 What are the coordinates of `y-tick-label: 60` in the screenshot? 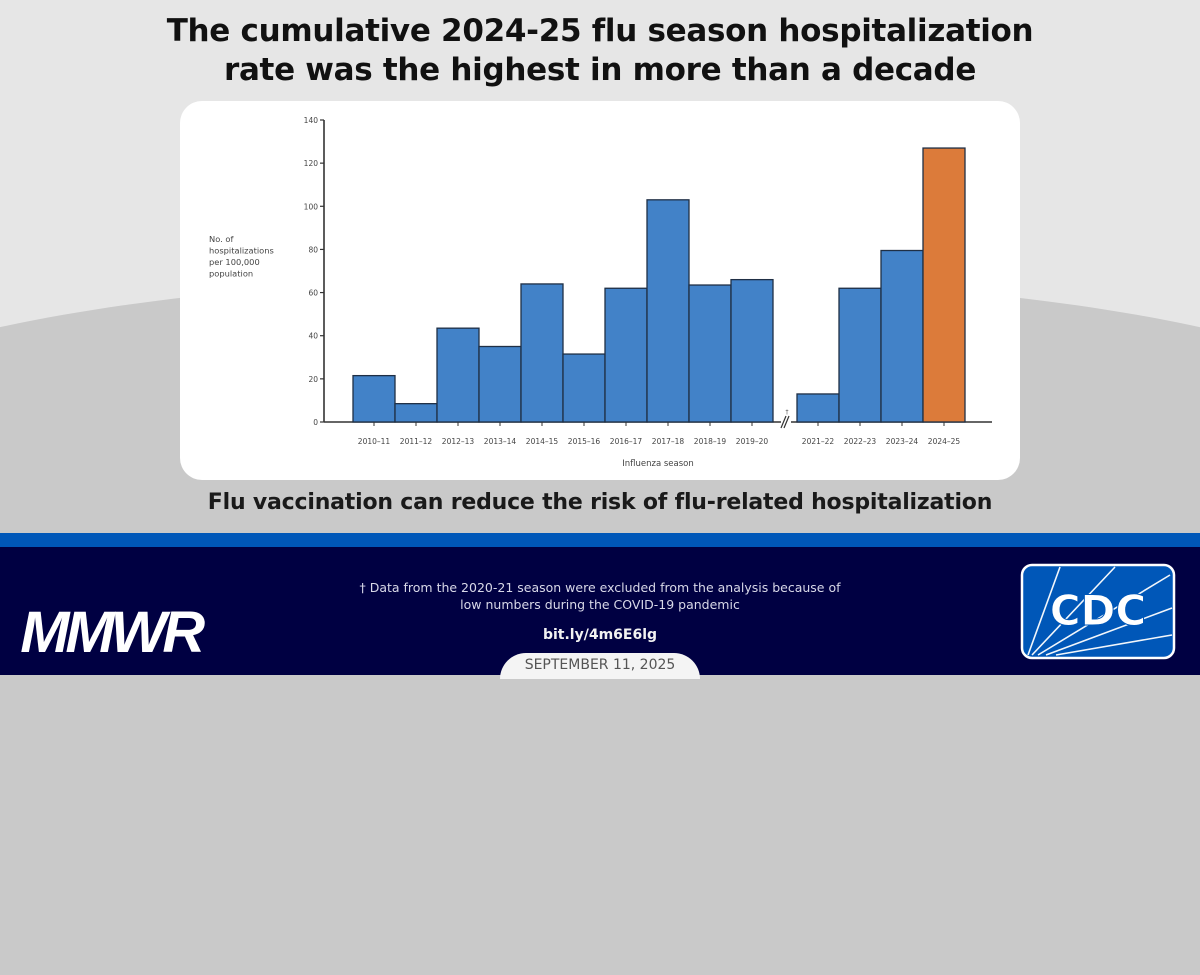 It's located at (313, 293).